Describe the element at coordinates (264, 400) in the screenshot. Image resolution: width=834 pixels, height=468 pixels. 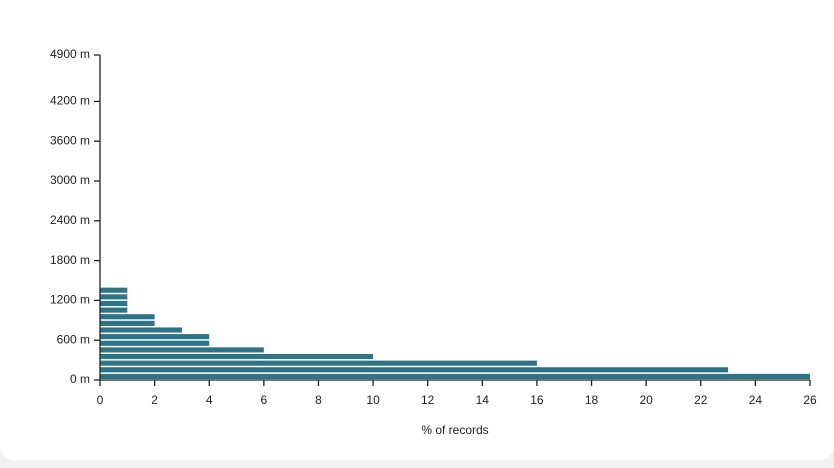
I see `x-tick-label: 6` at that location.